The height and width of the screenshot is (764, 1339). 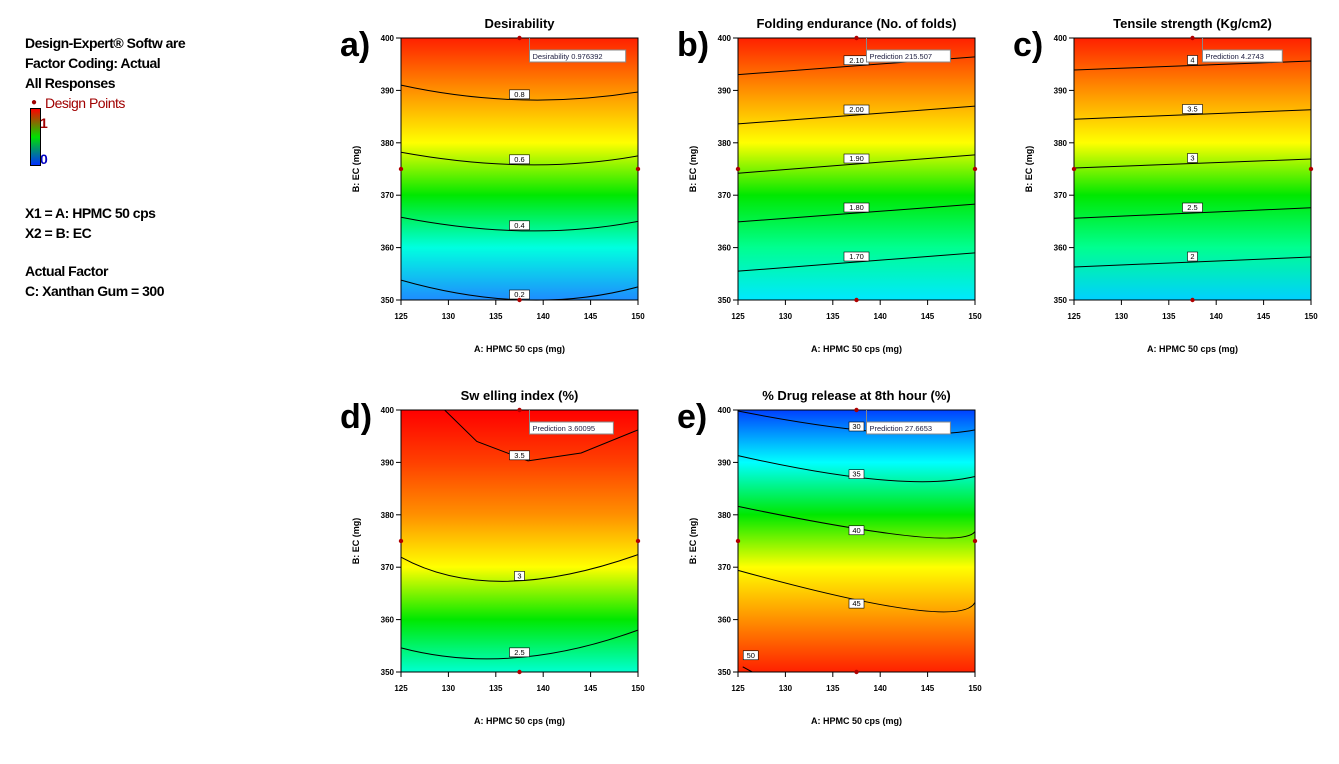 I want to click on scale-low: 0, so click(x=44, y=159).